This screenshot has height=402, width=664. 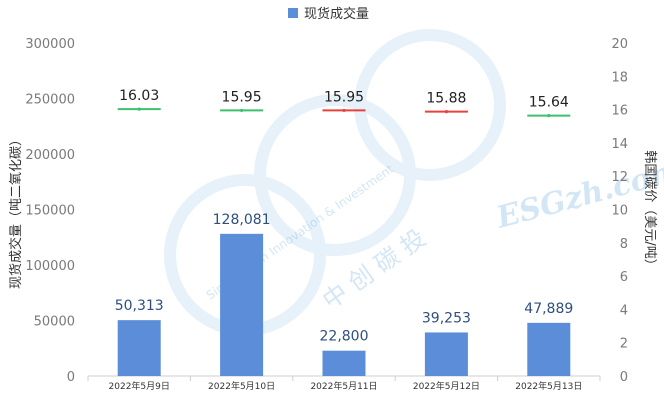 I want to click on y-right-ticks: 0 2 4 6 8 10 12 14 16 18 20, so click(x=619, y=211).